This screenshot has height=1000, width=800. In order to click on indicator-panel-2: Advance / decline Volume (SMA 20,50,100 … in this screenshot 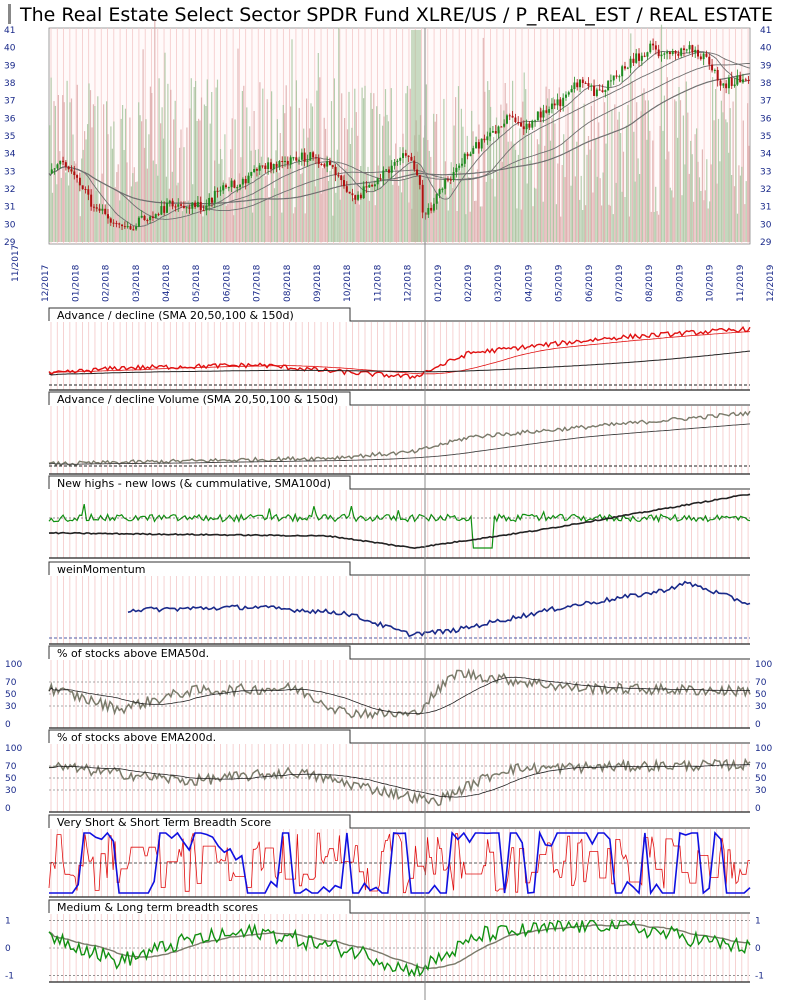, I will do `click(399, 433)`.